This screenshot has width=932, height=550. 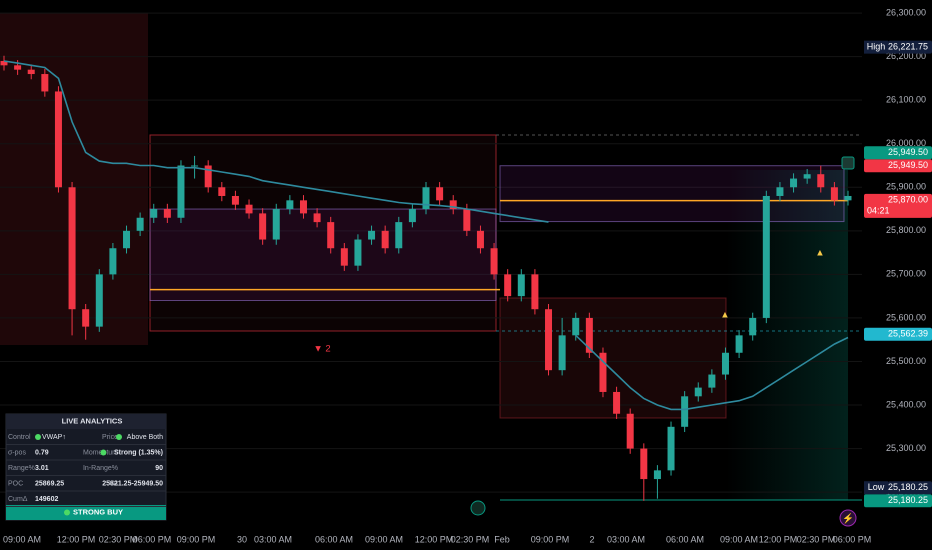 What do you see at coordinates (906, 100) in the screenshot?
I see `y-tick-label: 26,100.00` at bounding box center [906, 100].